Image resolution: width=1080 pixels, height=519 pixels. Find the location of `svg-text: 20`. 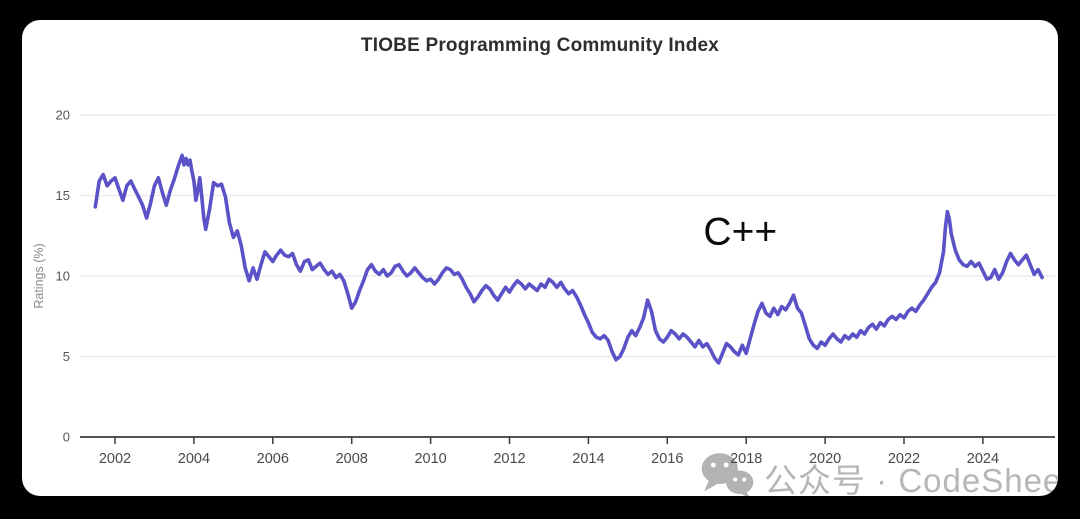

svg-text: 20 is located at coordinates (63, 115).